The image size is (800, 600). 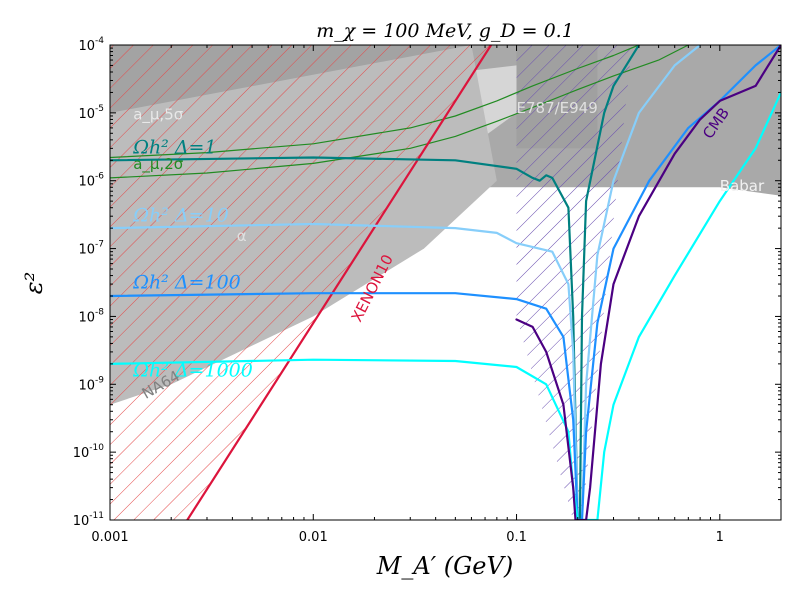 What do you see at coordinates (91, 45) in the screenshot?
I see `y-tick-label: 10⁻⁴` at bounding box center [91, 45].